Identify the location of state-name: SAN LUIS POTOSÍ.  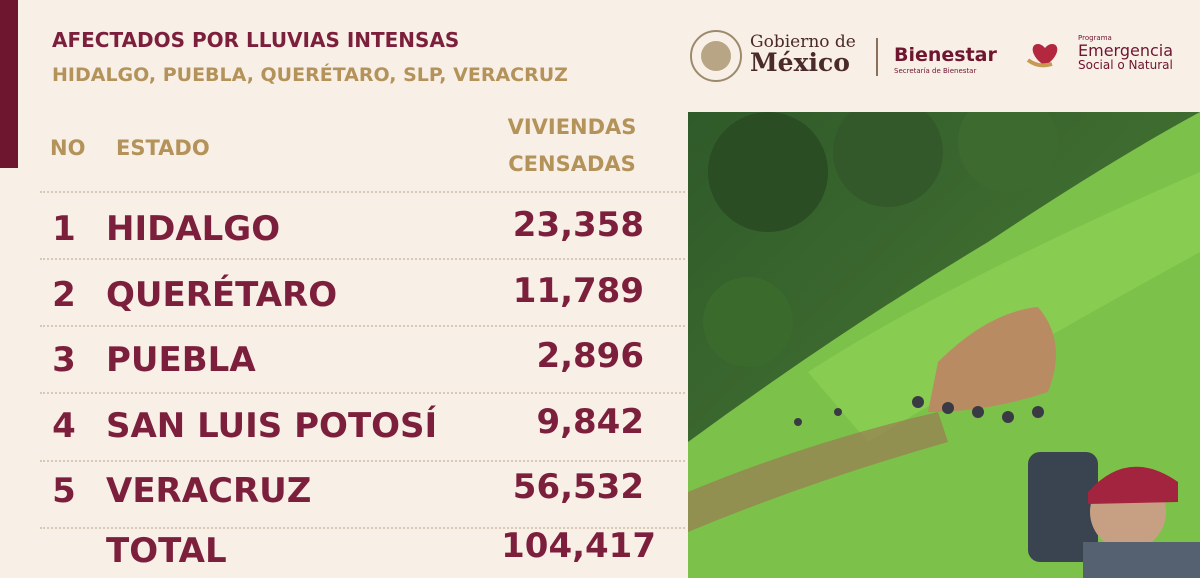
(272, 425).